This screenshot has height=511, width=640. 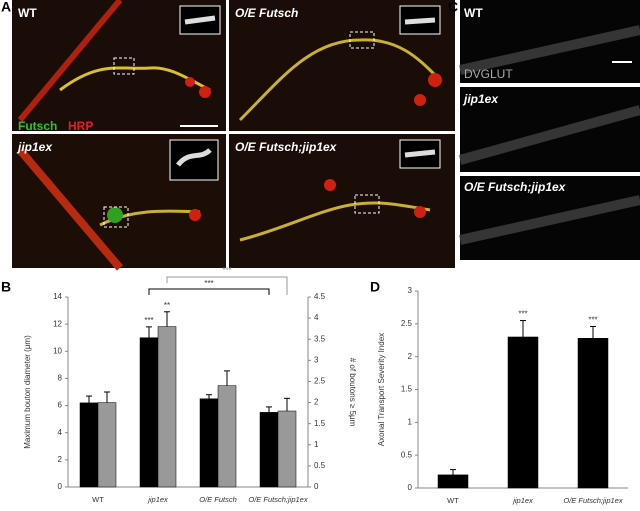 What do you see at coordinates (167, 305) in the screenshot?
I see `significance: **` at bounding box center [167, 305].